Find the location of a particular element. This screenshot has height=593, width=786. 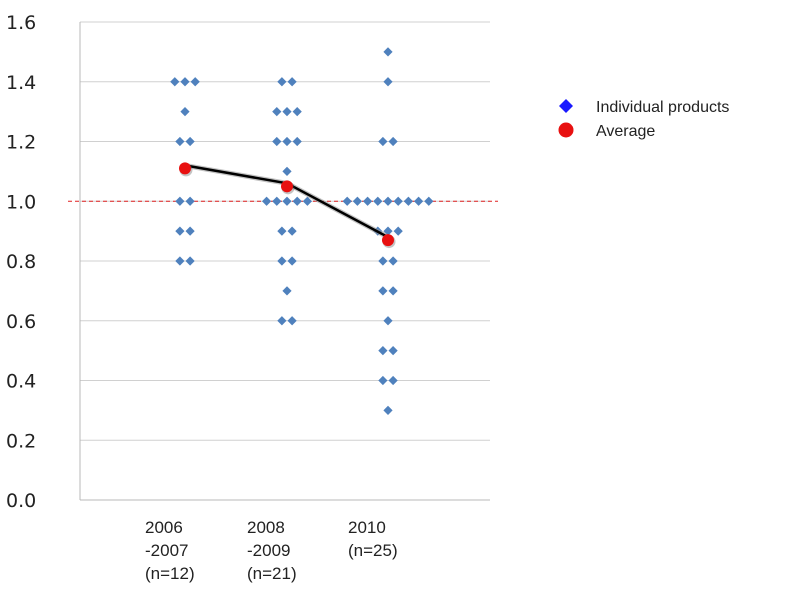

y-tick-label: 0.8 is located at coordinates (21, 262).